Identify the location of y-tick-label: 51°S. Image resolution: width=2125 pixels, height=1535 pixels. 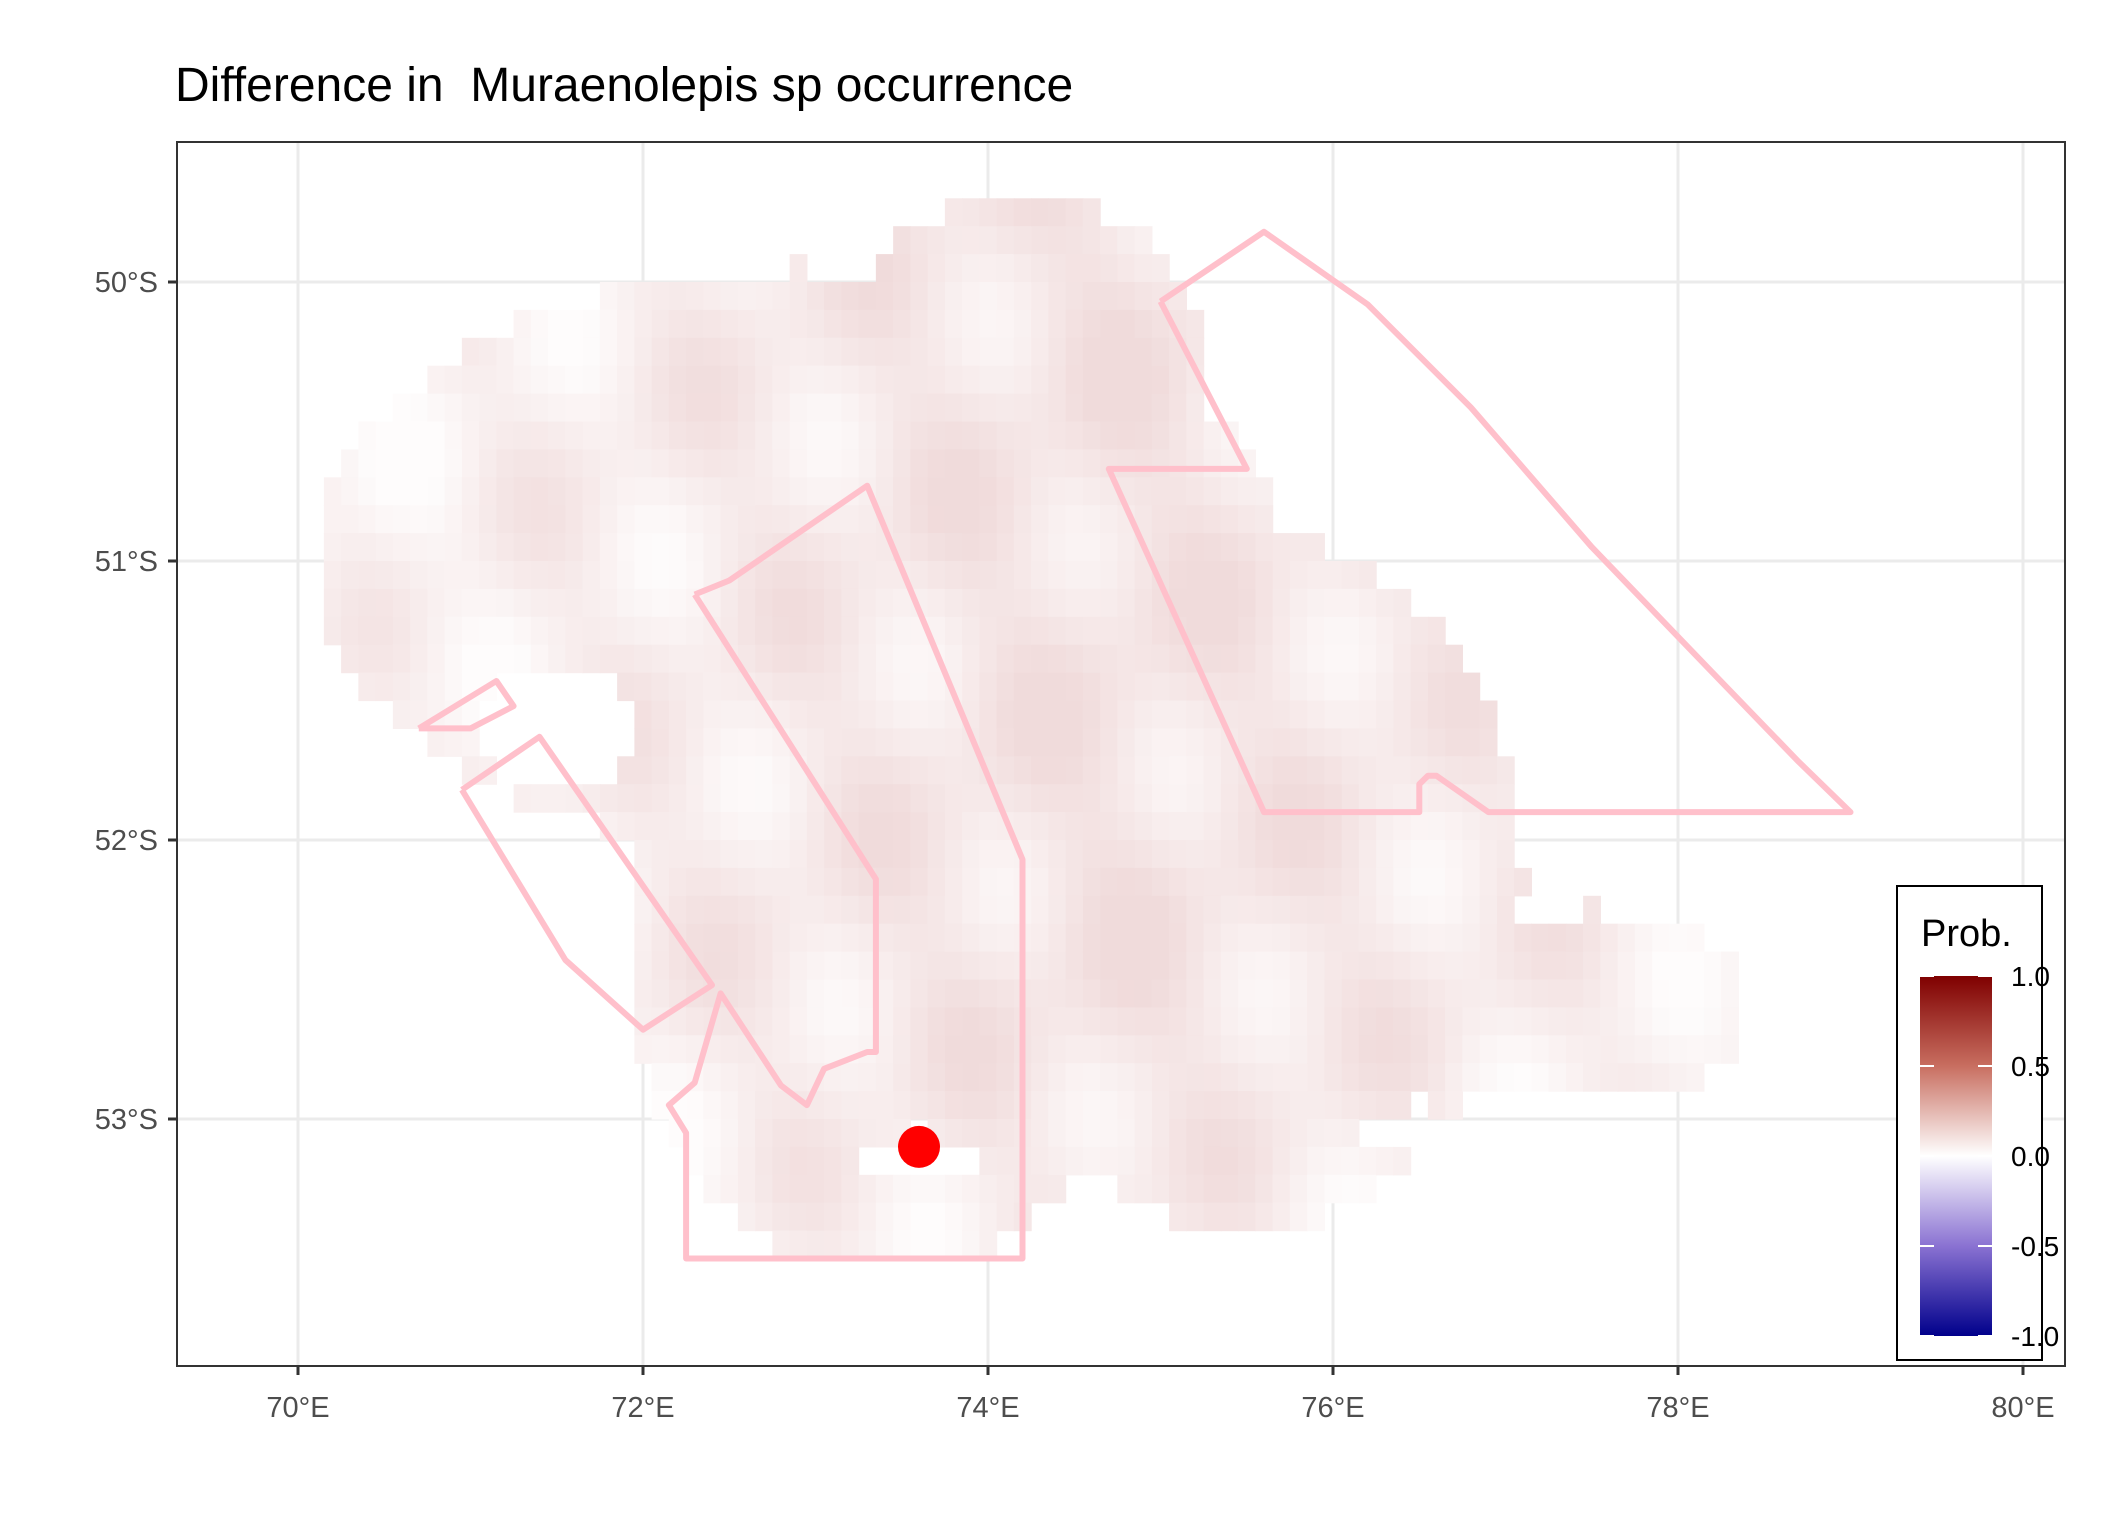
(126, 562).